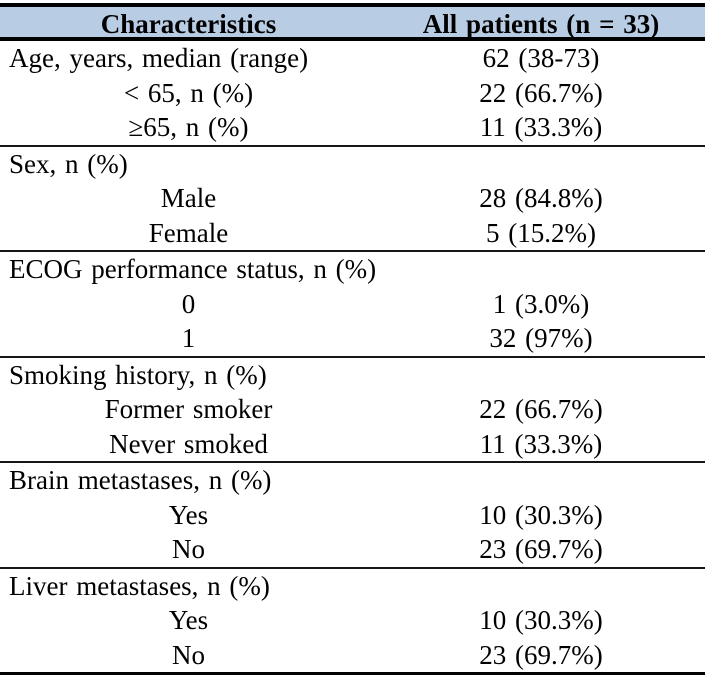 The height and width of the screenshot is (697, 705). I want to click on row-label: < 65, n (%), so click(188, 92).